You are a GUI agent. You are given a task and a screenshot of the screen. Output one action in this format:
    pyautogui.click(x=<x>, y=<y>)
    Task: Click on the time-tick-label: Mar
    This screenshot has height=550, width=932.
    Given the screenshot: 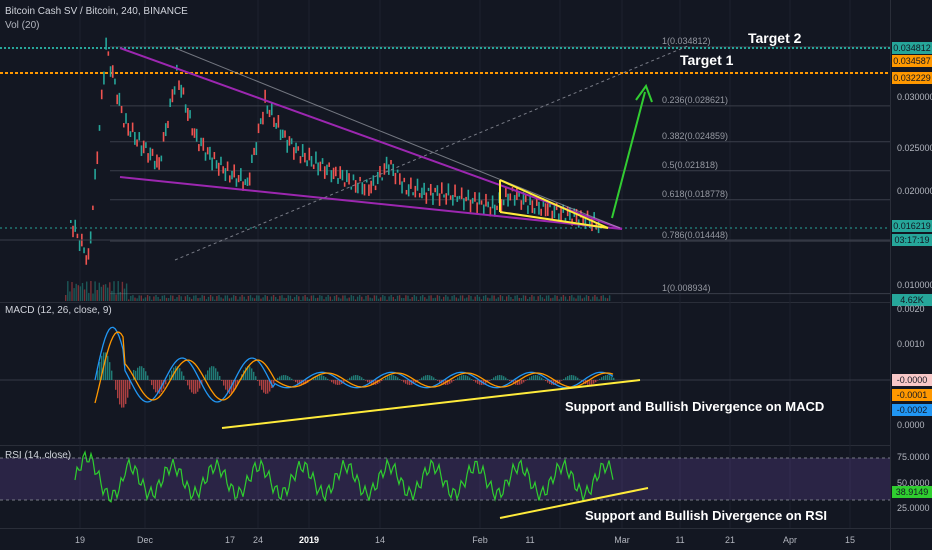 What is the action you would take?
    pyautogui.click(x=622, y=540)
    